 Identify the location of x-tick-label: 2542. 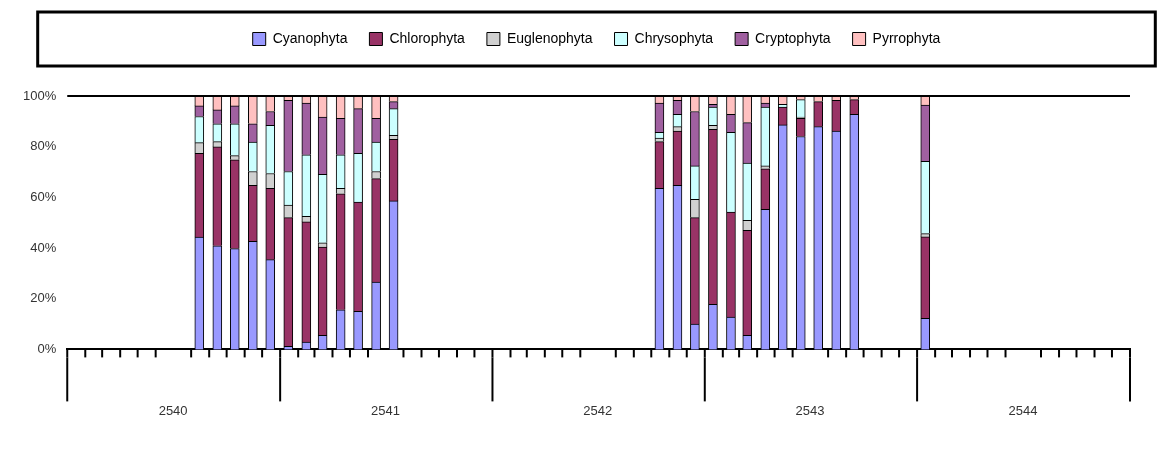
(598, 410).